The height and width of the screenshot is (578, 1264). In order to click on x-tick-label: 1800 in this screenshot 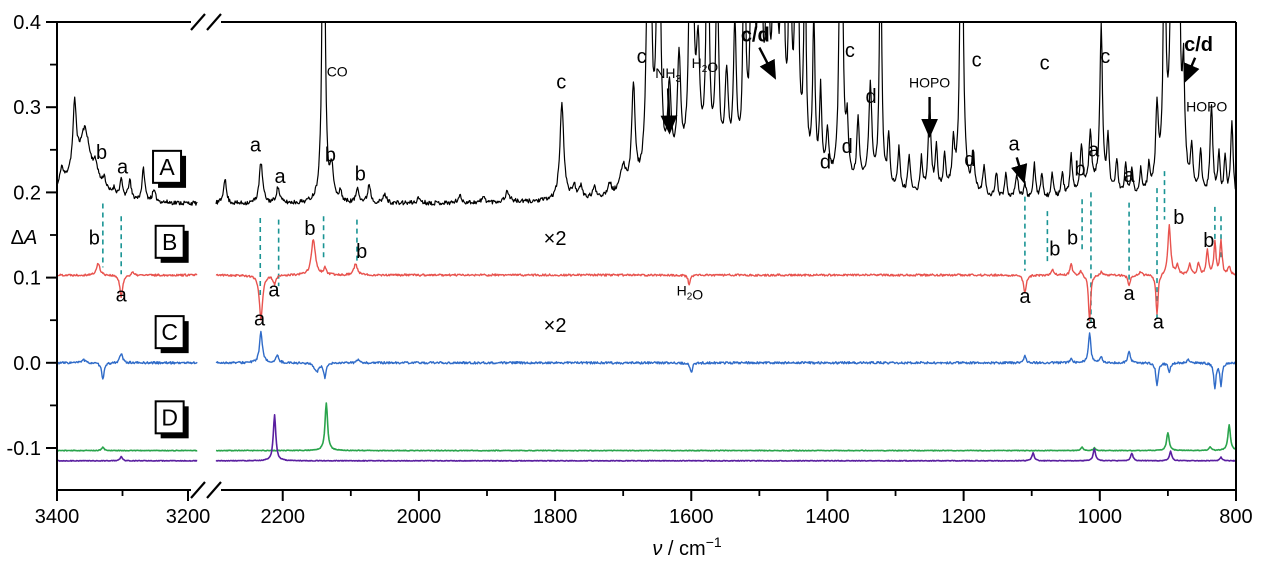, I will do `click(555, 517)`.